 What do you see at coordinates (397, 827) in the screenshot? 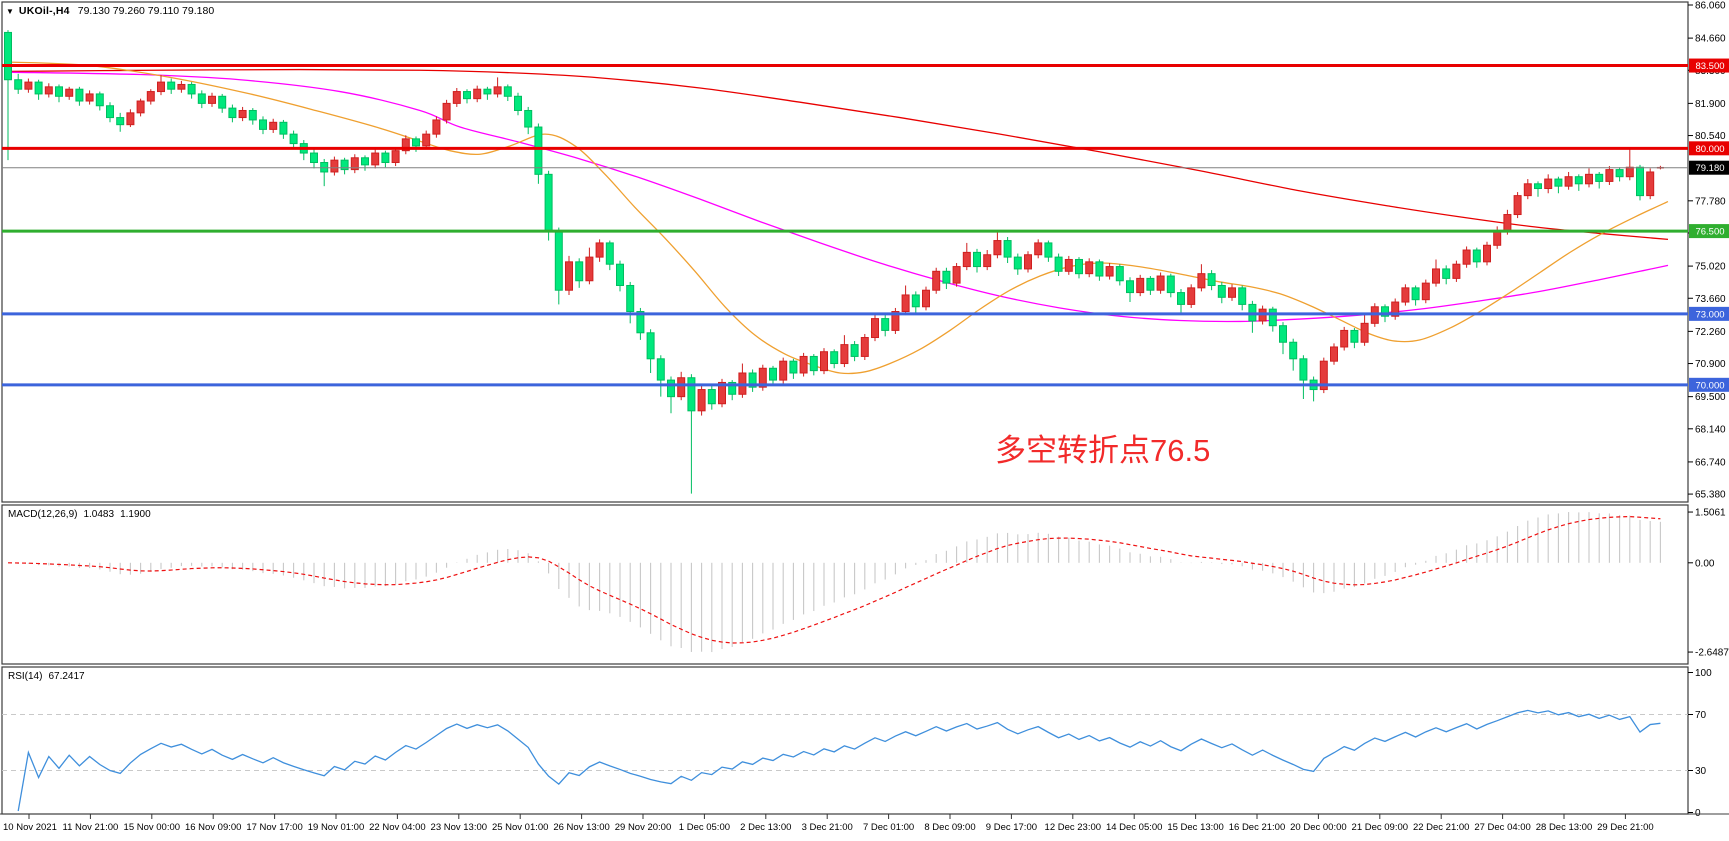
I see `time-label: 22 Nov 04:00` at bounding box center [397, 827].